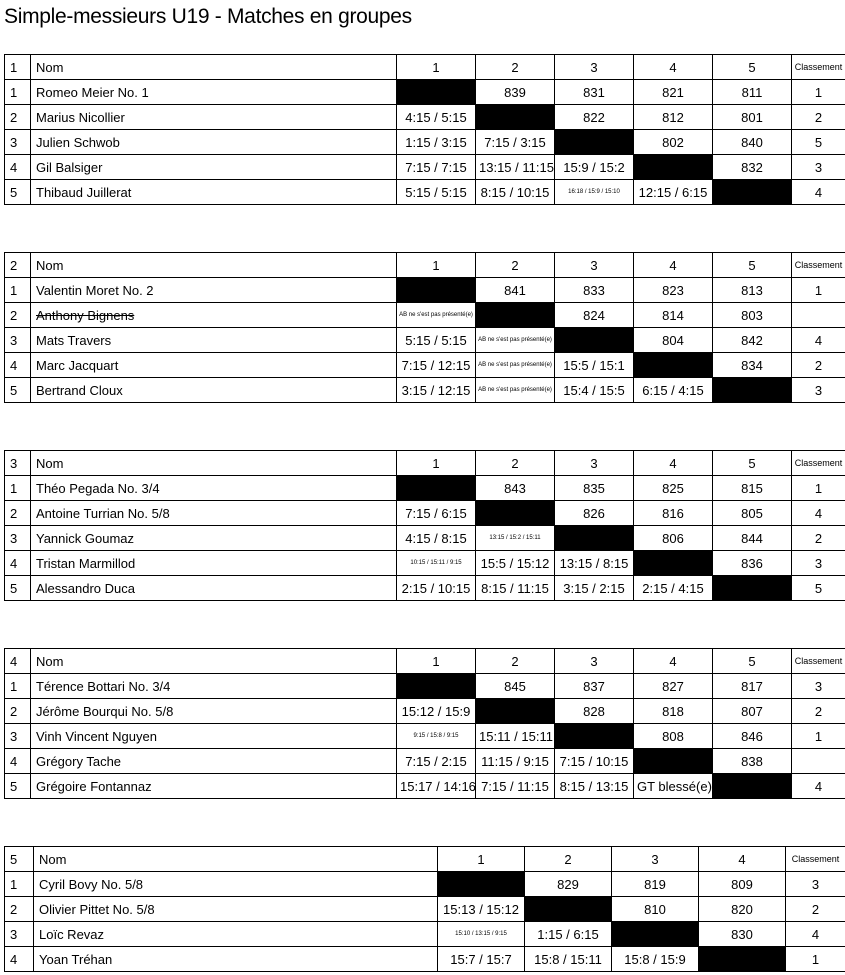  I want to click on match-result-cell: 15:5 / 15:1, so click(594, 365).